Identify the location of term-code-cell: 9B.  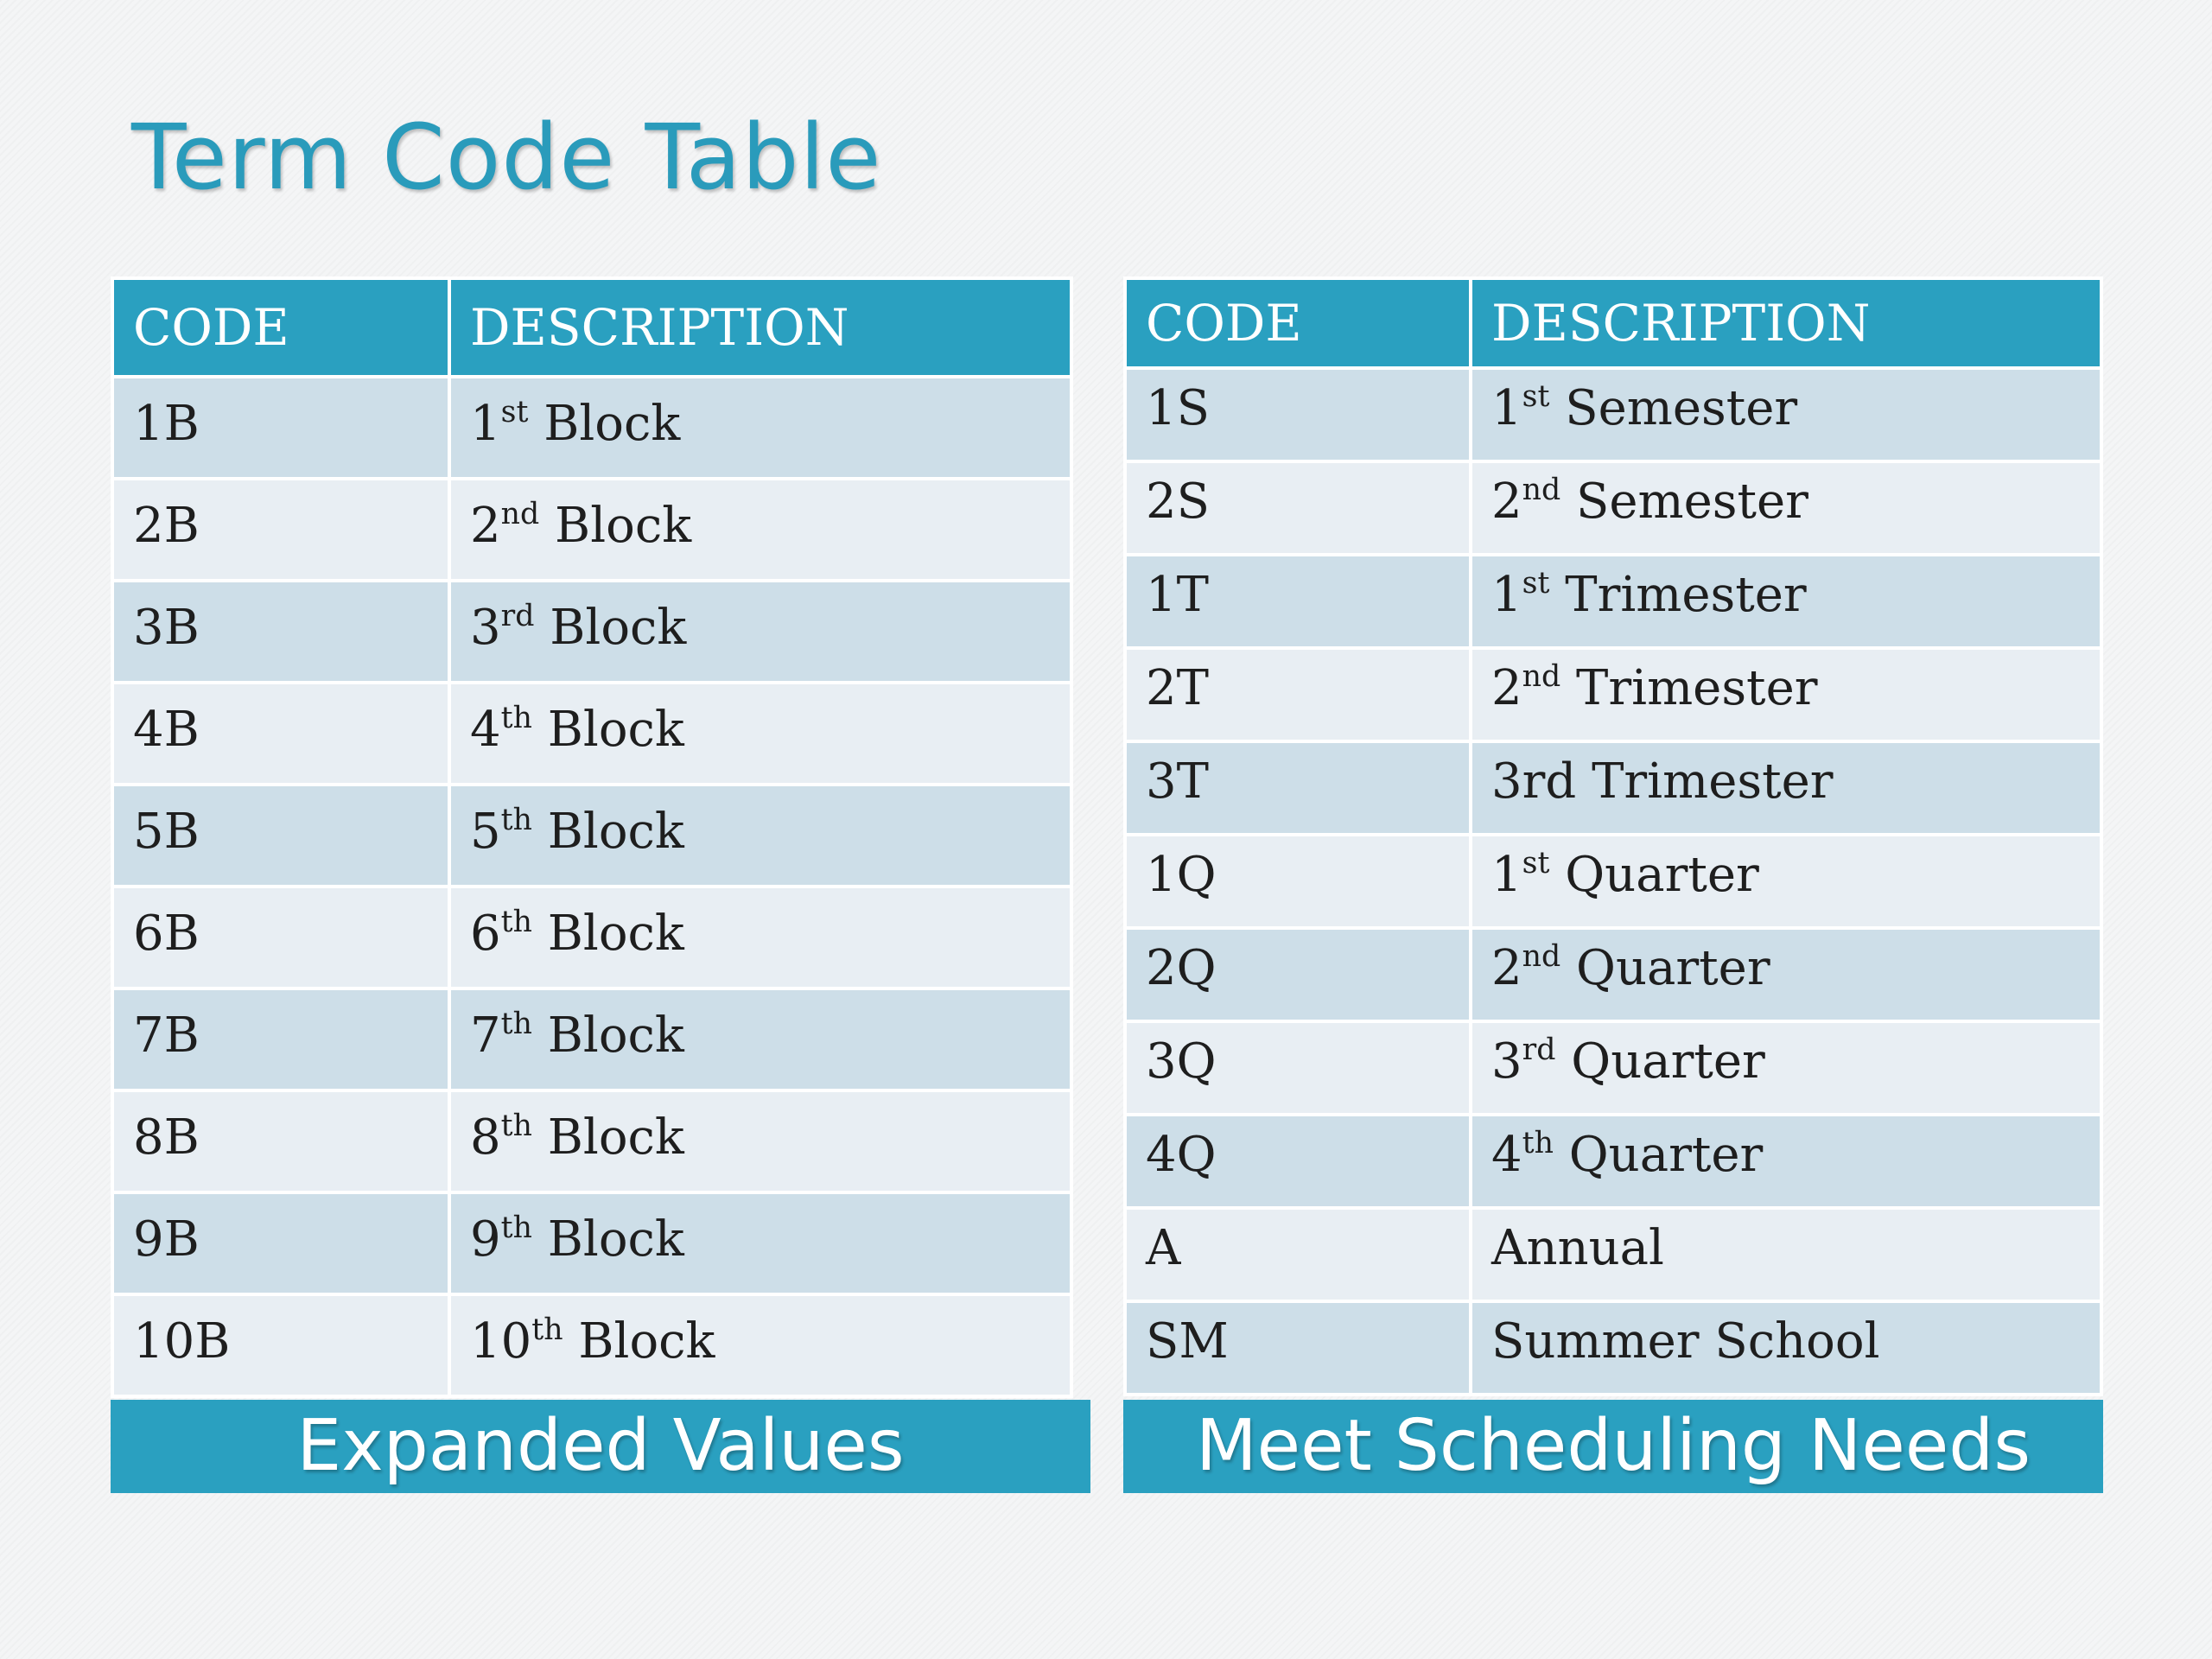
(281, 1243).